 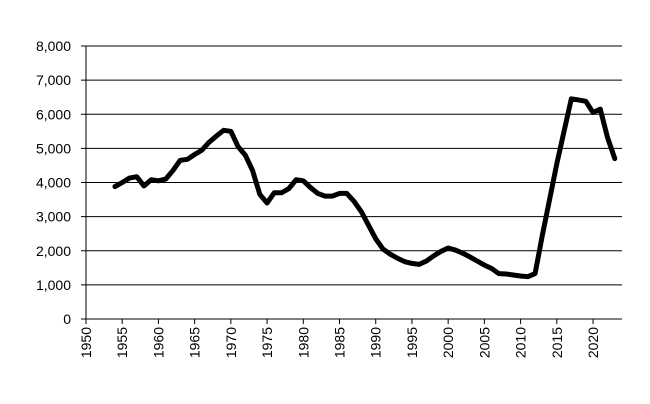 What do you see at coordinates (53, 285) in the screenshot?
I see `y-tick-label-1000: 1,000` at bounding box center [53, 285].